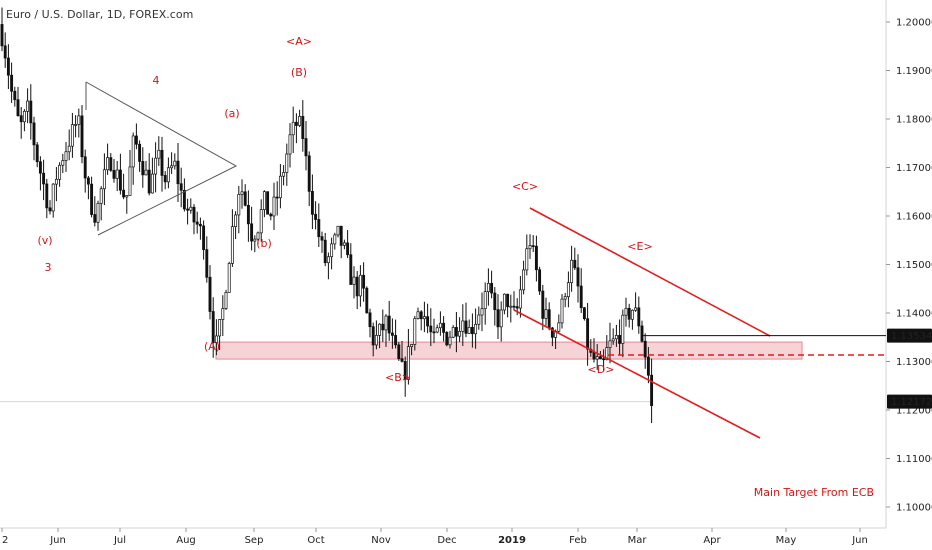  I want to click on price-label: 1.13534, so click(911, 336).